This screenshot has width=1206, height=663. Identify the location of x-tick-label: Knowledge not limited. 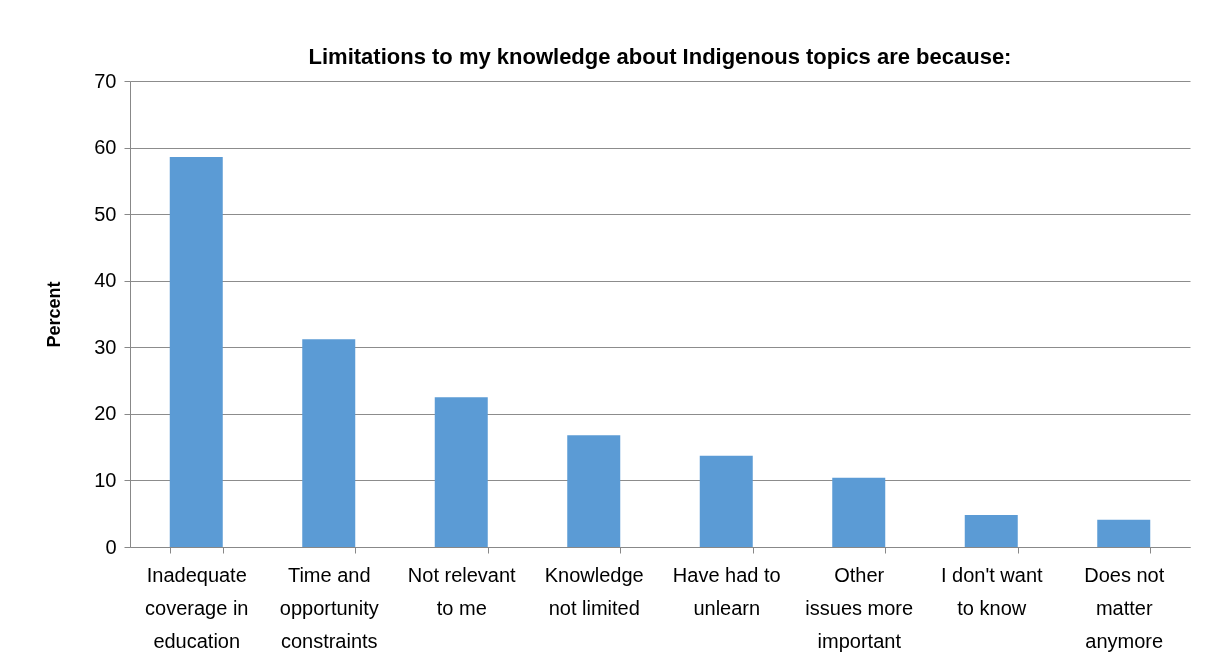
(594, 591).